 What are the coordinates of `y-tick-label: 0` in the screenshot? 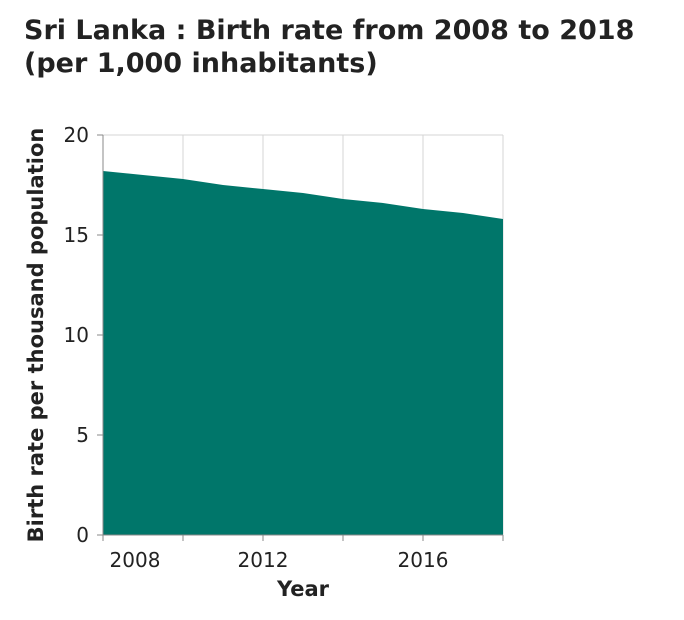 It's located at (82, 535).